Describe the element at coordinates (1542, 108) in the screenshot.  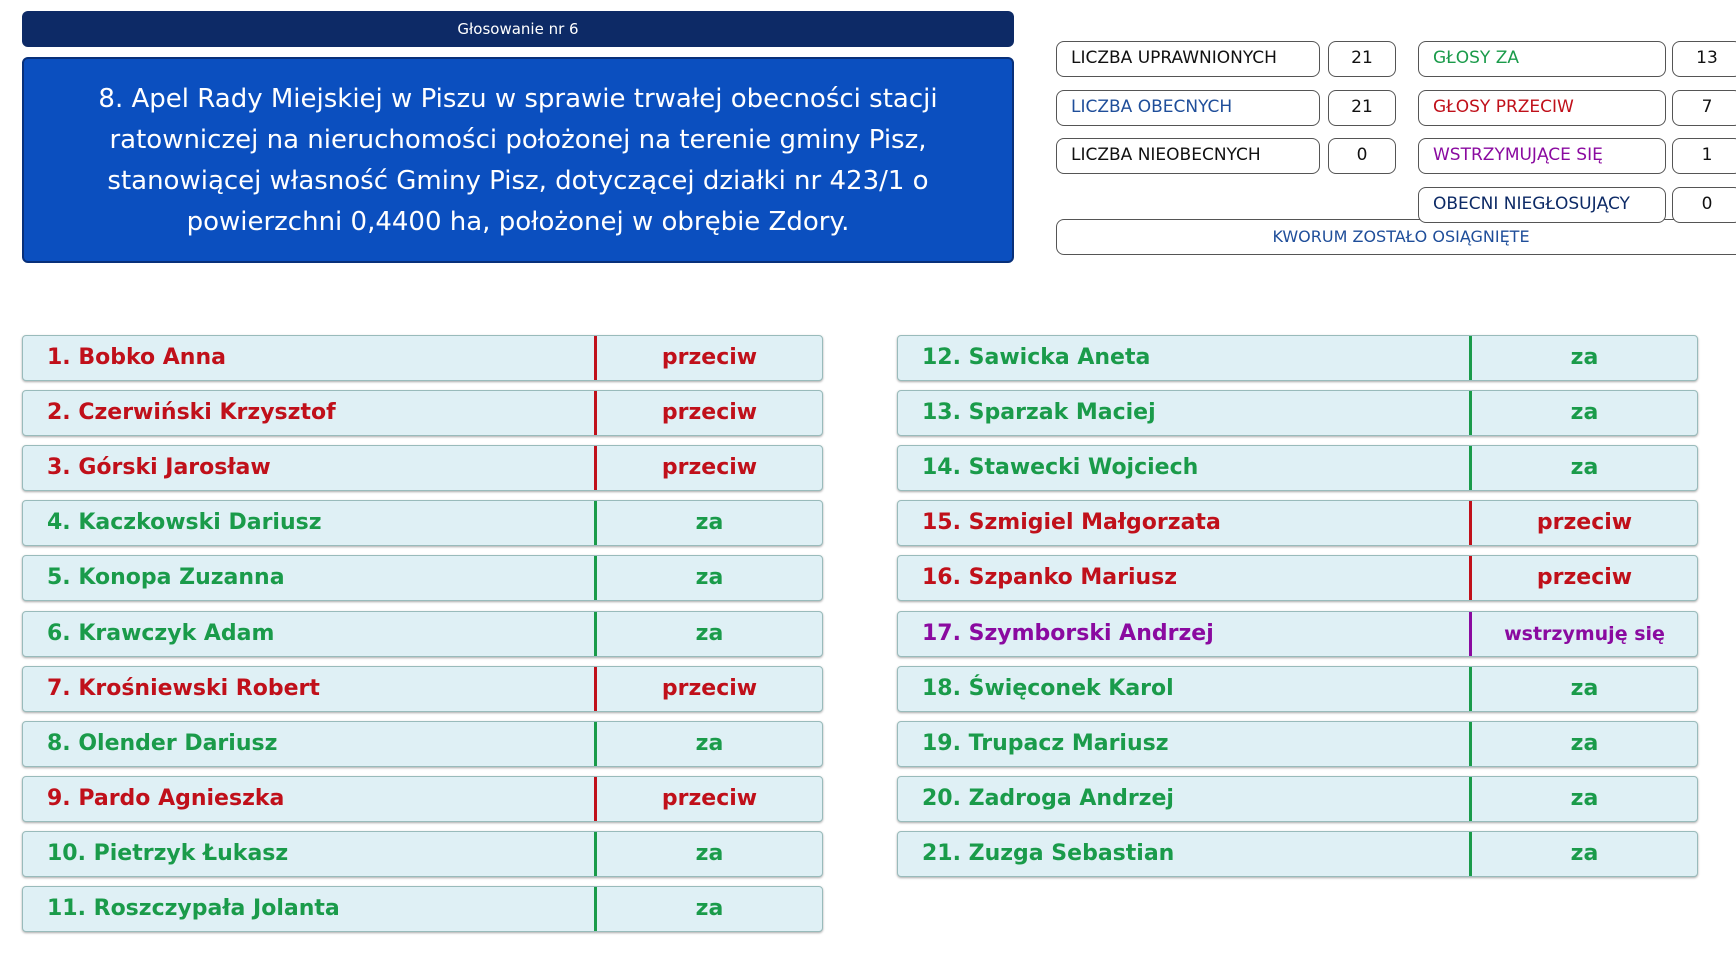
I see `stat-label: GŁOSY PRZECIW` at that location.